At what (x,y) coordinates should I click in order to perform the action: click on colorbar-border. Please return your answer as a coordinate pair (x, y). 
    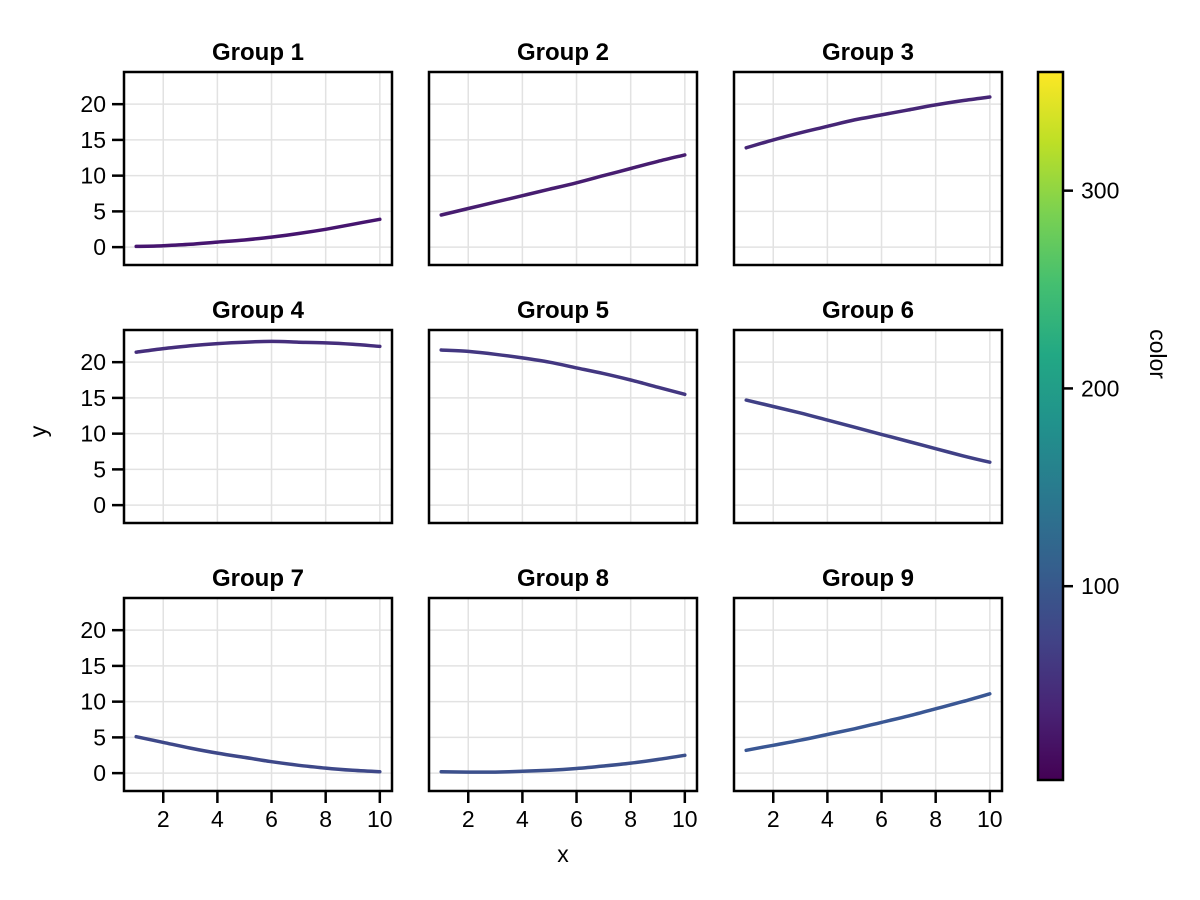
    Looking at the image, I should click on (1050, 426).